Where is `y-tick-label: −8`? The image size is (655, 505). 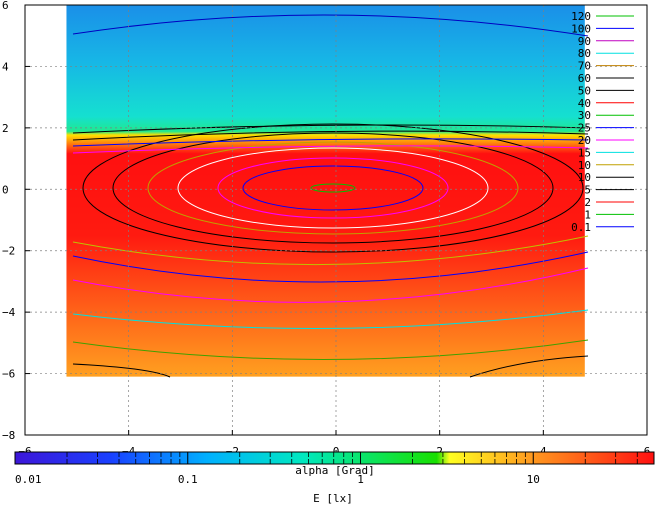
y-tick-label: −8 is located at coordinates (8, 435).